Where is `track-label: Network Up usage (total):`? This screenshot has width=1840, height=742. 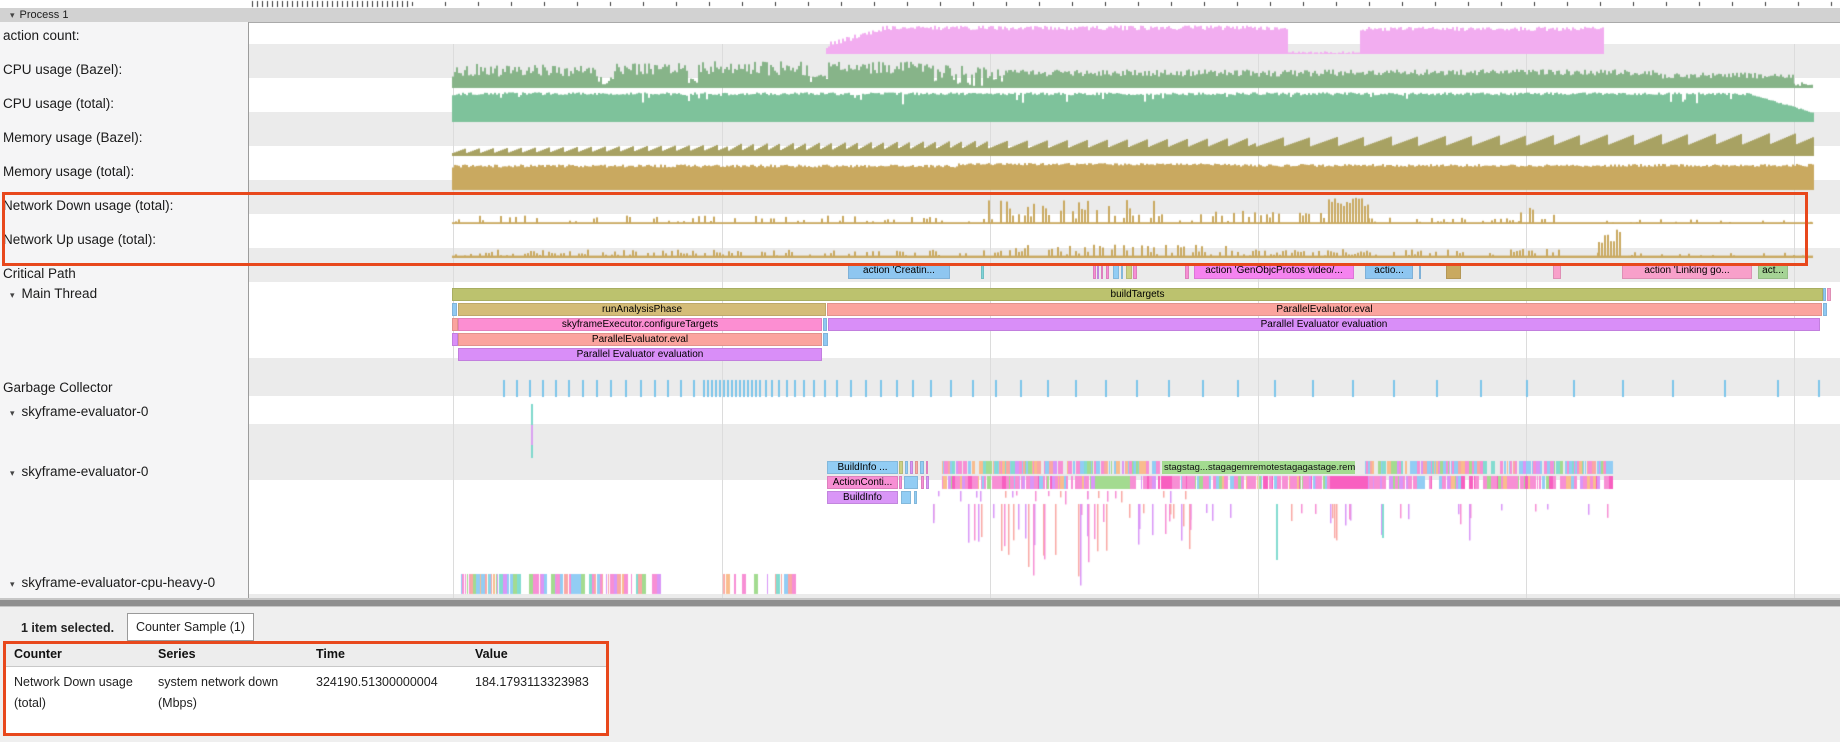 track-label: Network Up usage (total): is located at coordinates (79, 240).